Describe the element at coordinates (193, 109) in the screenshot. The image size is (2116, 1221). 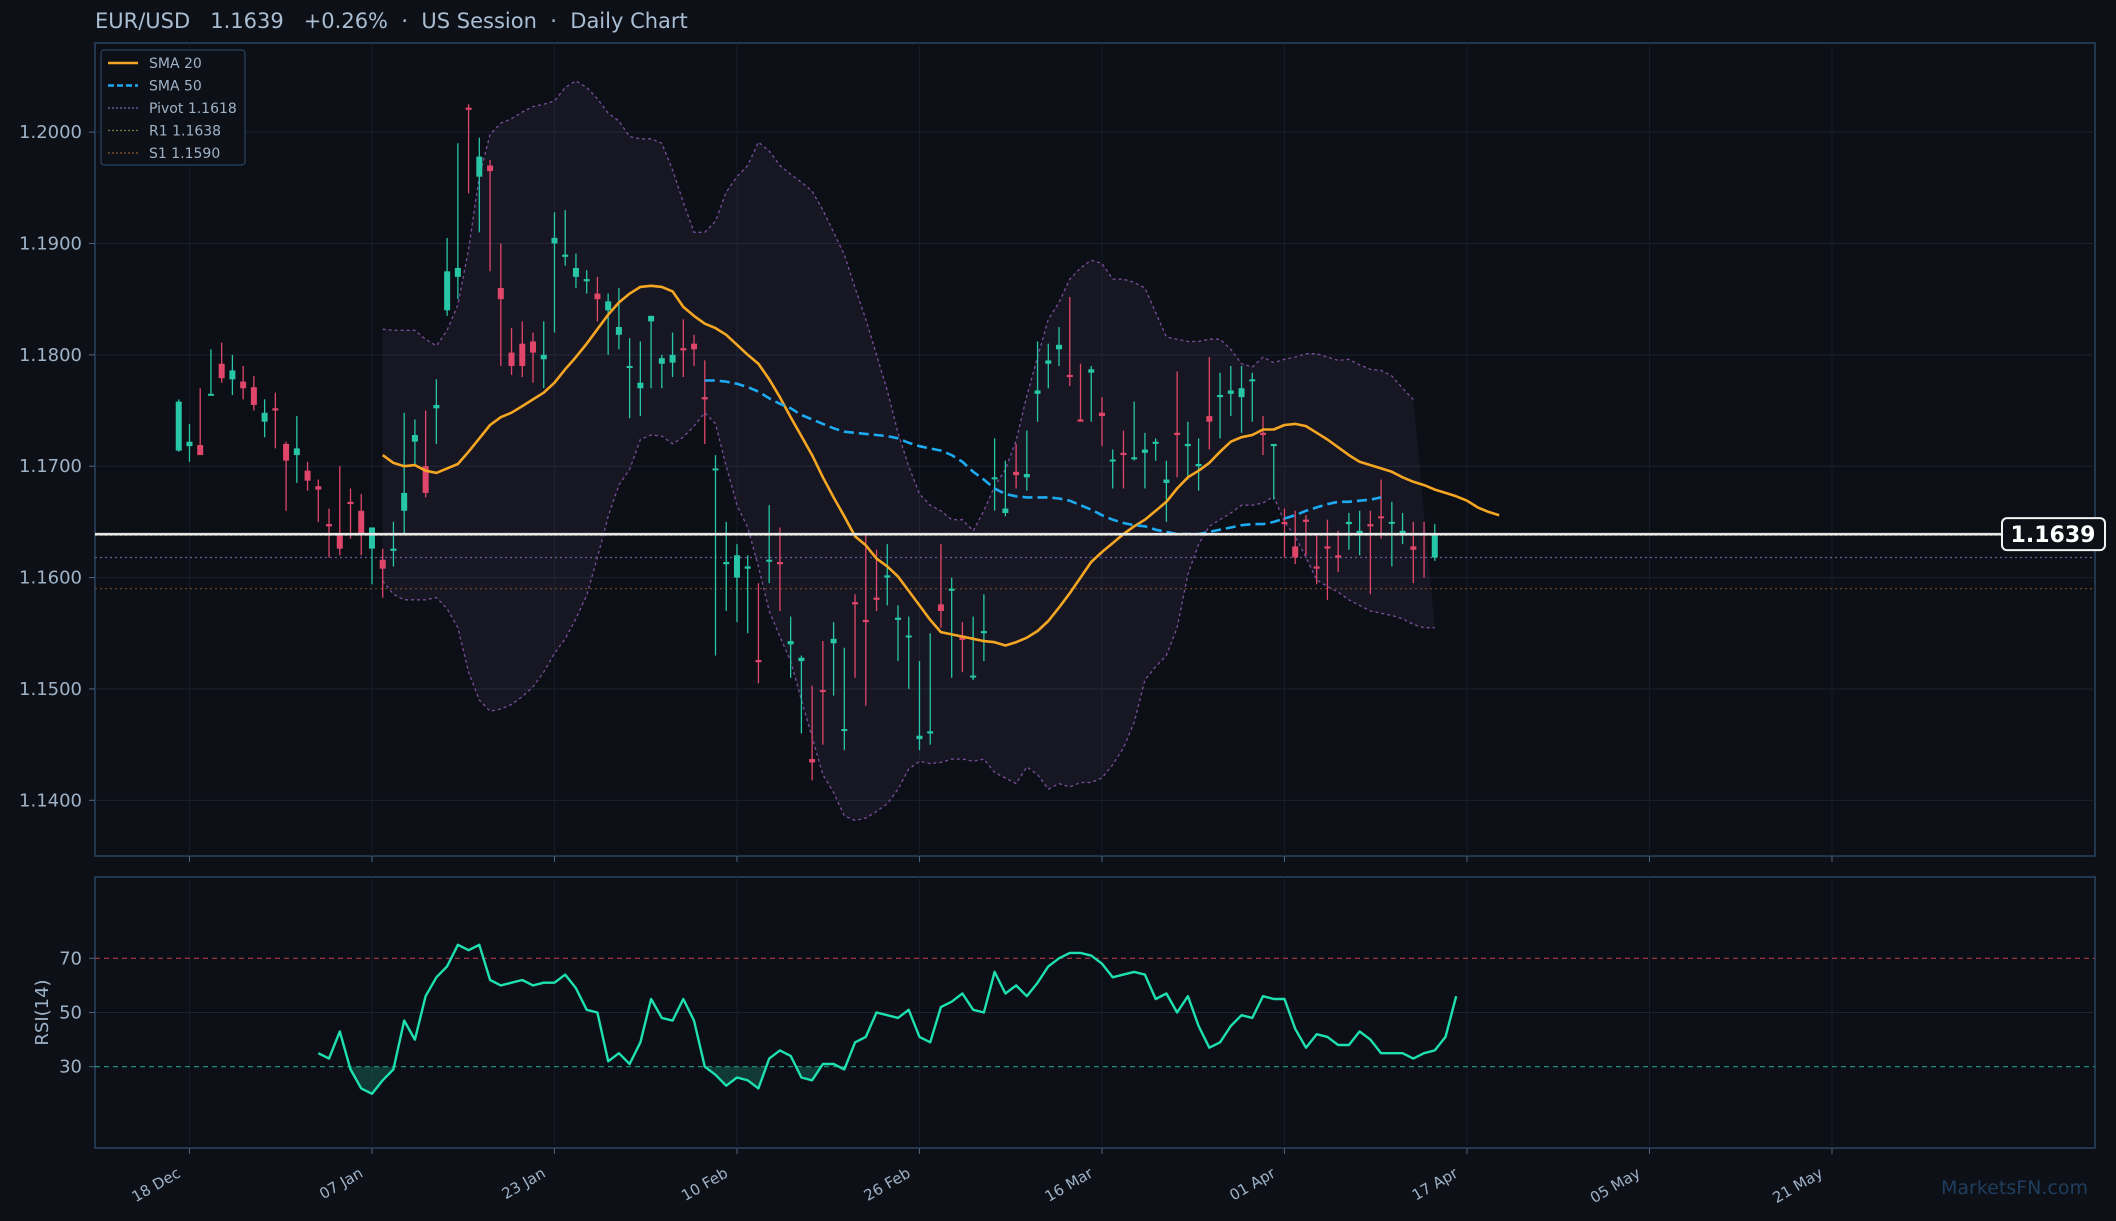
I see `legend-entry: Pivot 1.1618` at that location.